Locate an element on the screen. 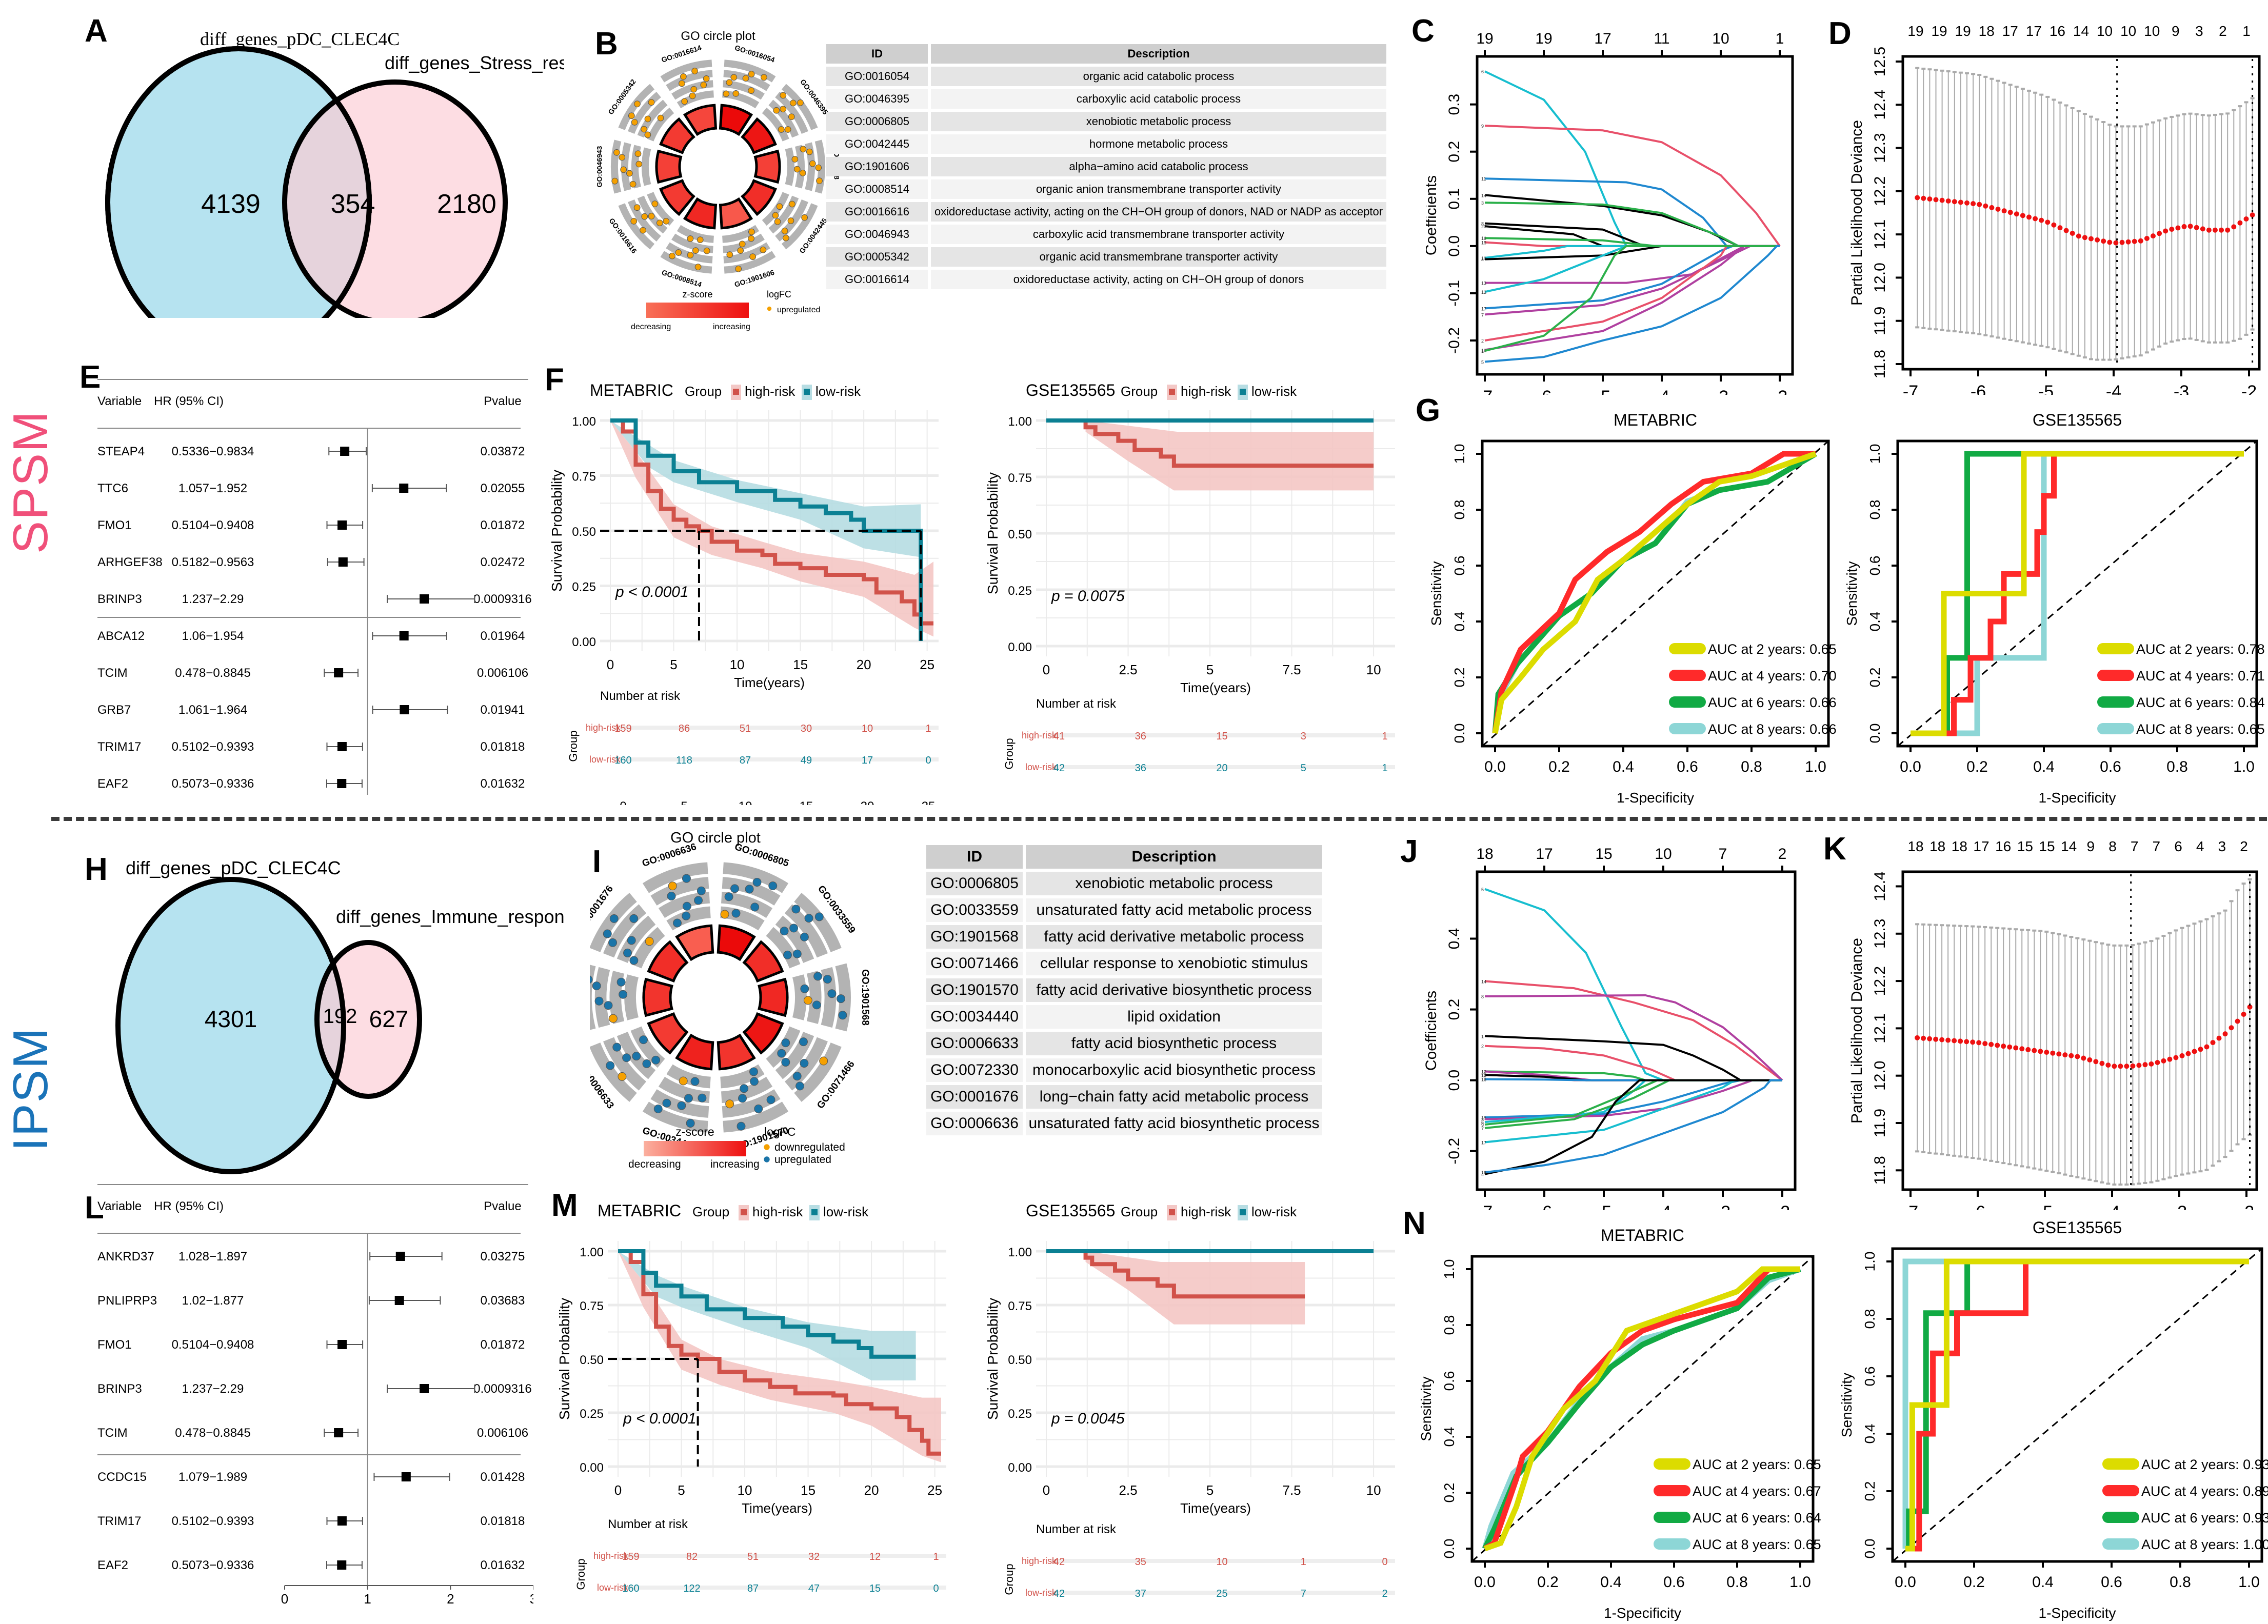  y-tick-label: 12.4 is located at coordinates (1880, 104).